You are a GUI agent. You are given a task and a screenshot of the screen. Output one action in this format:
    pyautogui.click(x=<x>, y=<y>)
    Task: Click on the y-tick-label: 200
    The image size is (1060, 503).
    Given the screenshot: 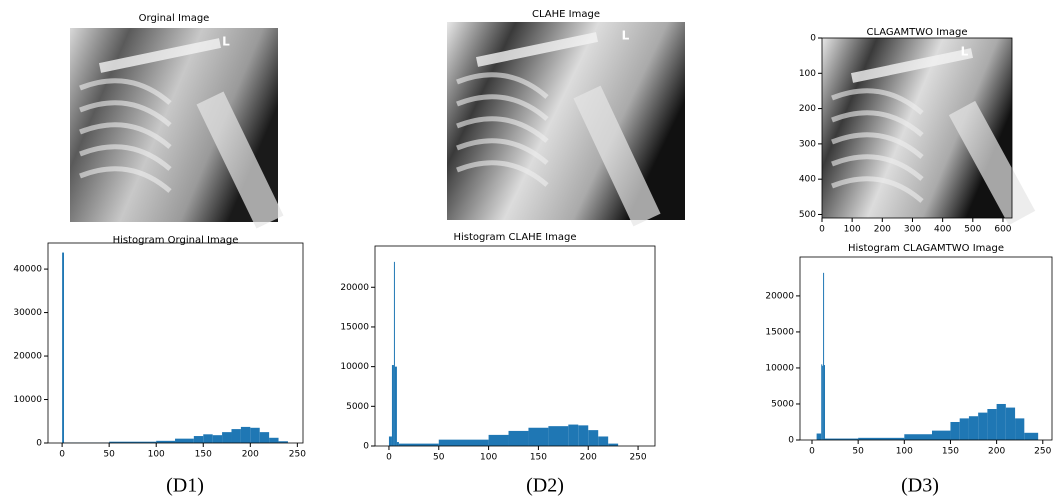 What is the action you would take?
    pyautogui.click(x=807, y=109)
    